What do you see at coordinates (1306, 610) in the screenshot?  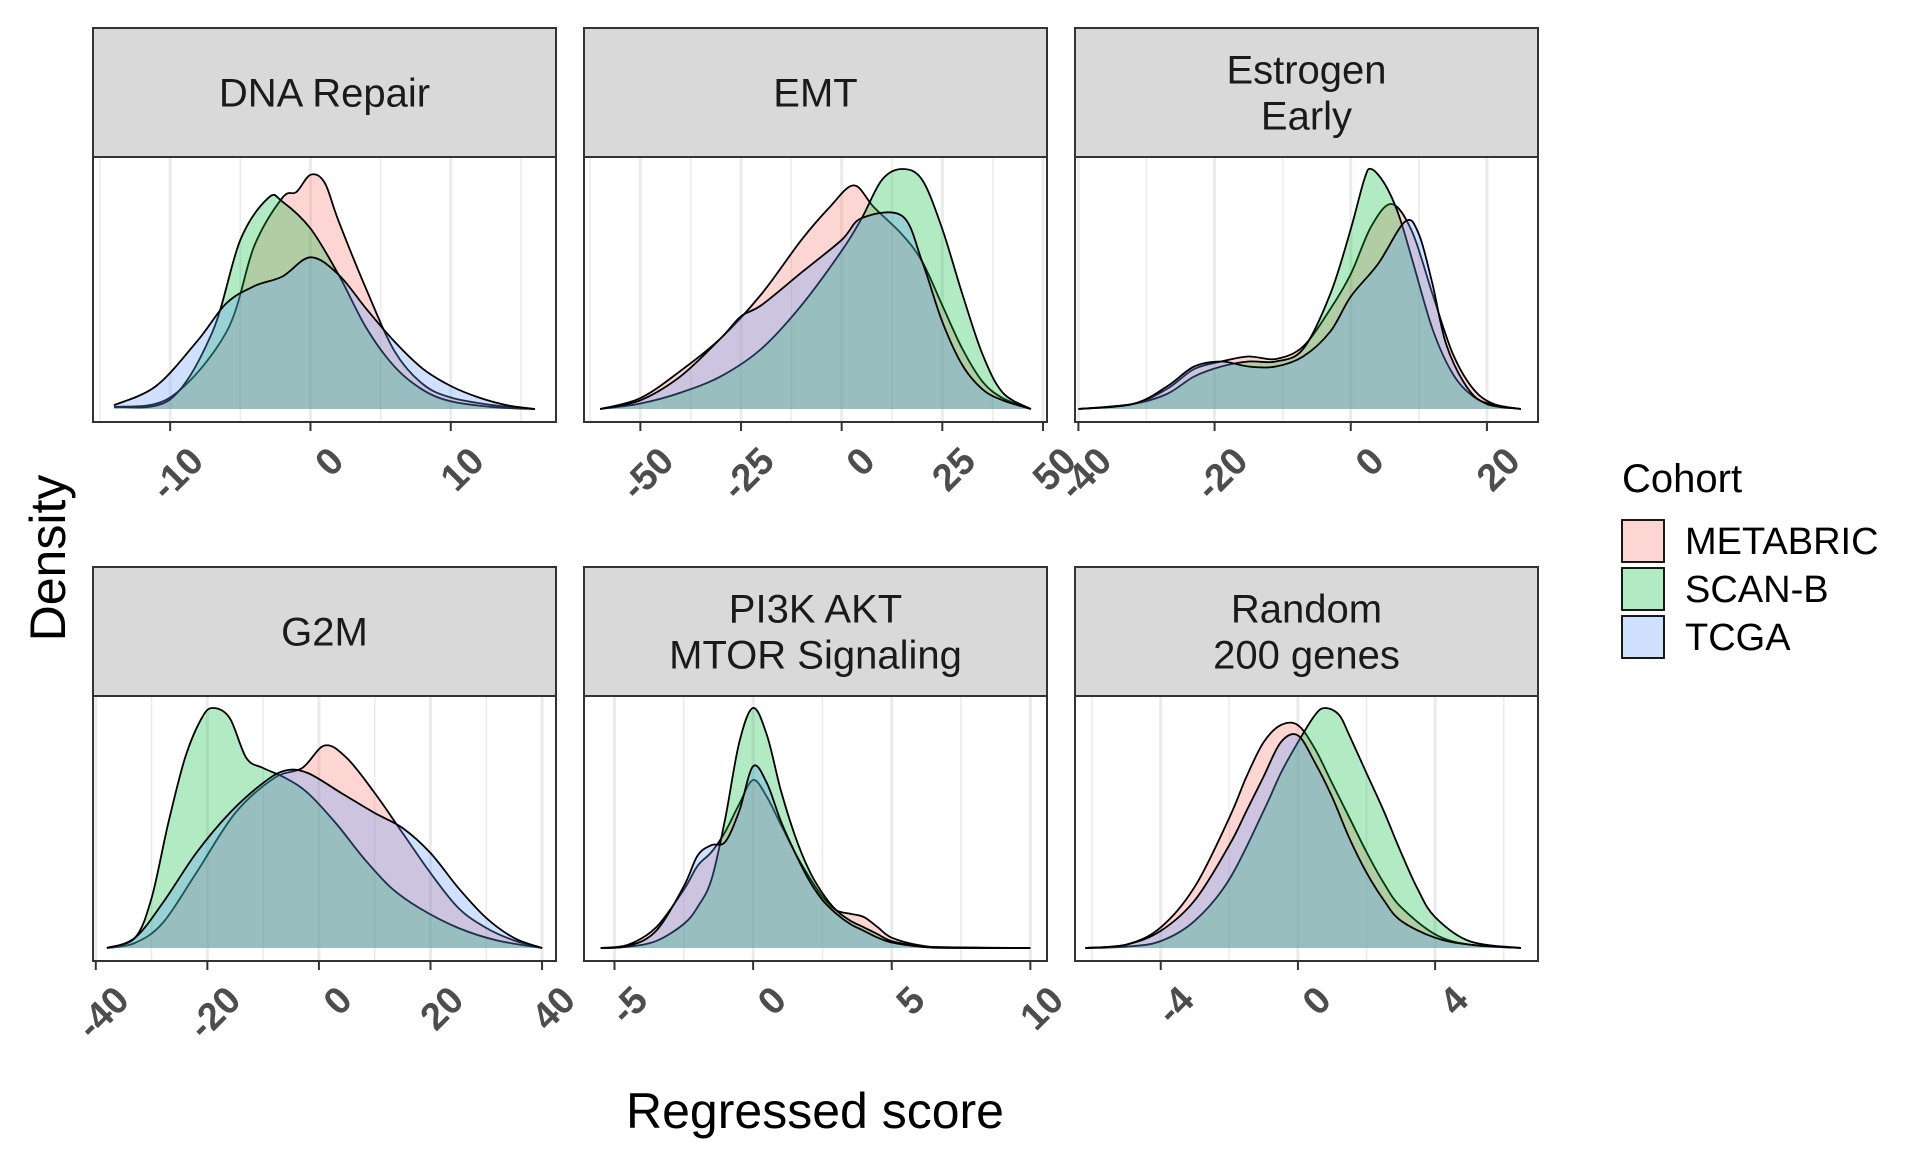 I see `facet-strip-label: Random` at bounding box center [1306, 610].